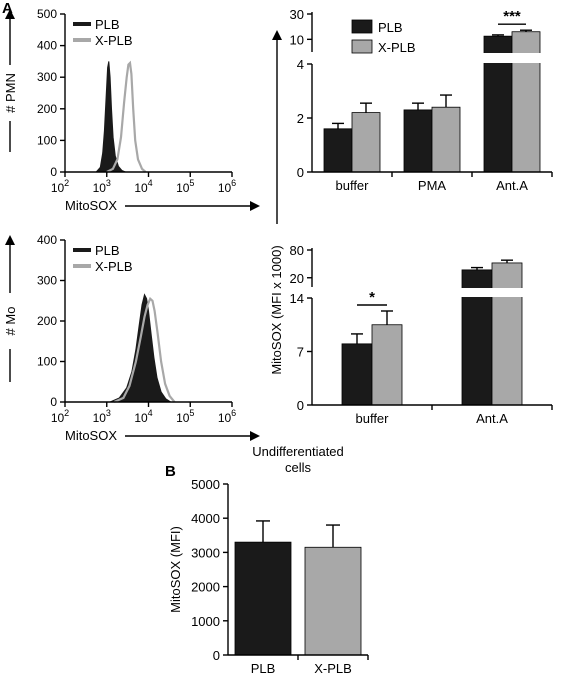  I want to click on y-tick-label: 4000, so click(205, 518).